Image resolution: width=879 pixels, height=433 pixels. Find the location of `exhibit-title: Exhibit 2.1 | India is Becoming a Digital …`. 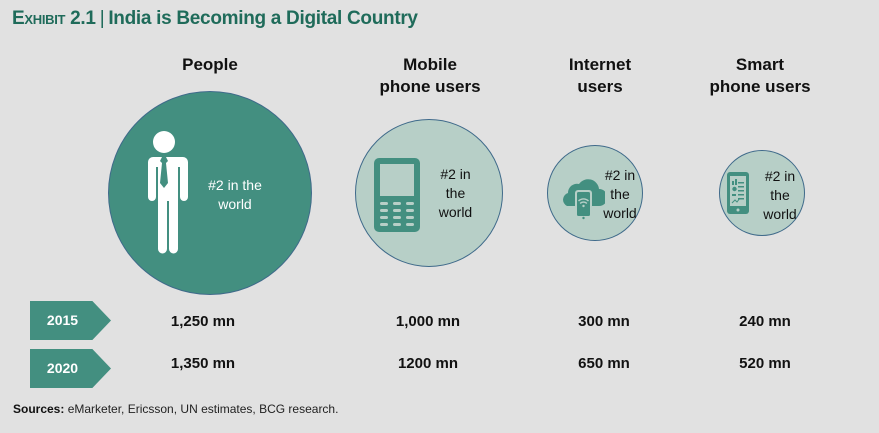

exhibit-title: Exhibit 2.1 | India is Becoming a Digital … is located at coordinates (215, 19).